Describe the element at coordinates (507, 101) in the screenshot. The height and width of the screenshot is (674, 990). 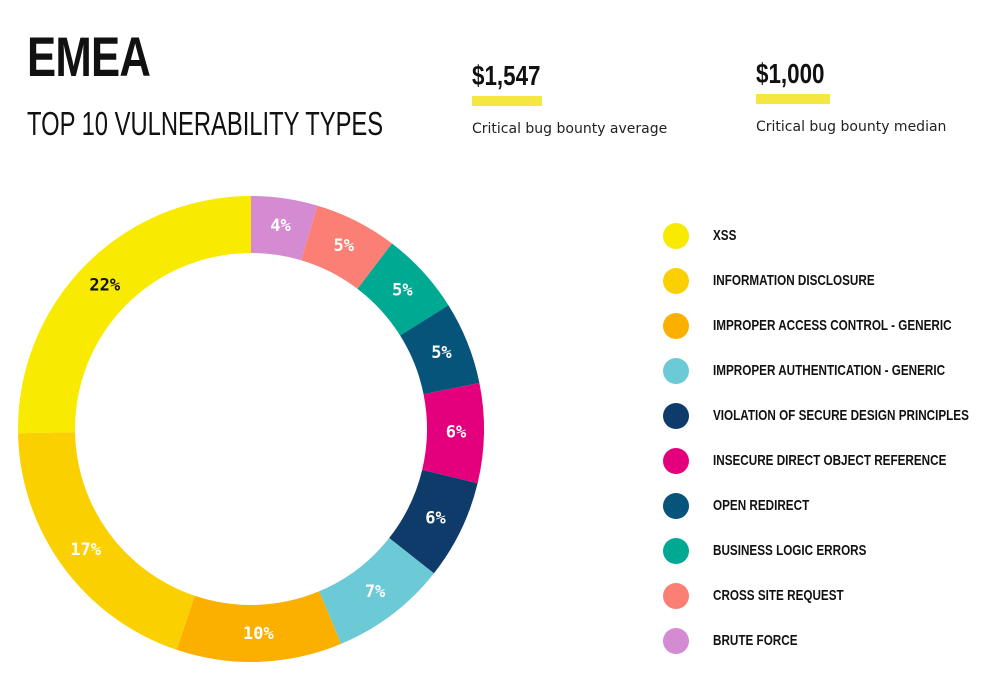
I see `stat-average-underline` at that location.